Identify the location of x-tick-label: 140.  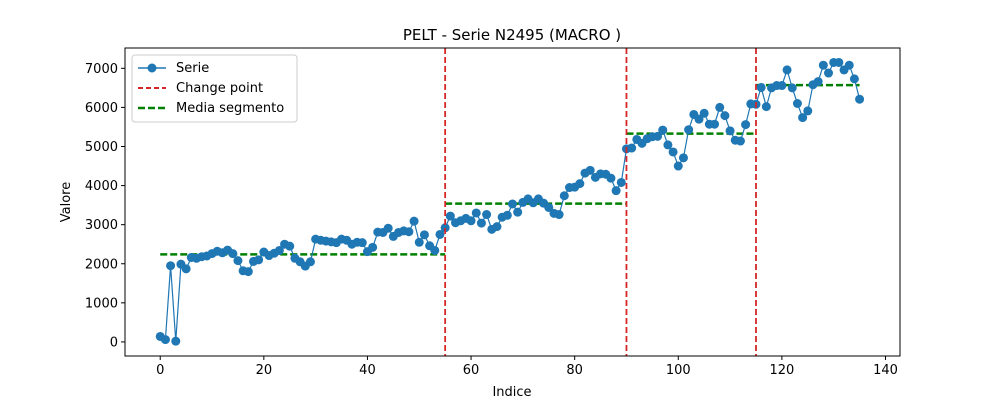
(885, 370).